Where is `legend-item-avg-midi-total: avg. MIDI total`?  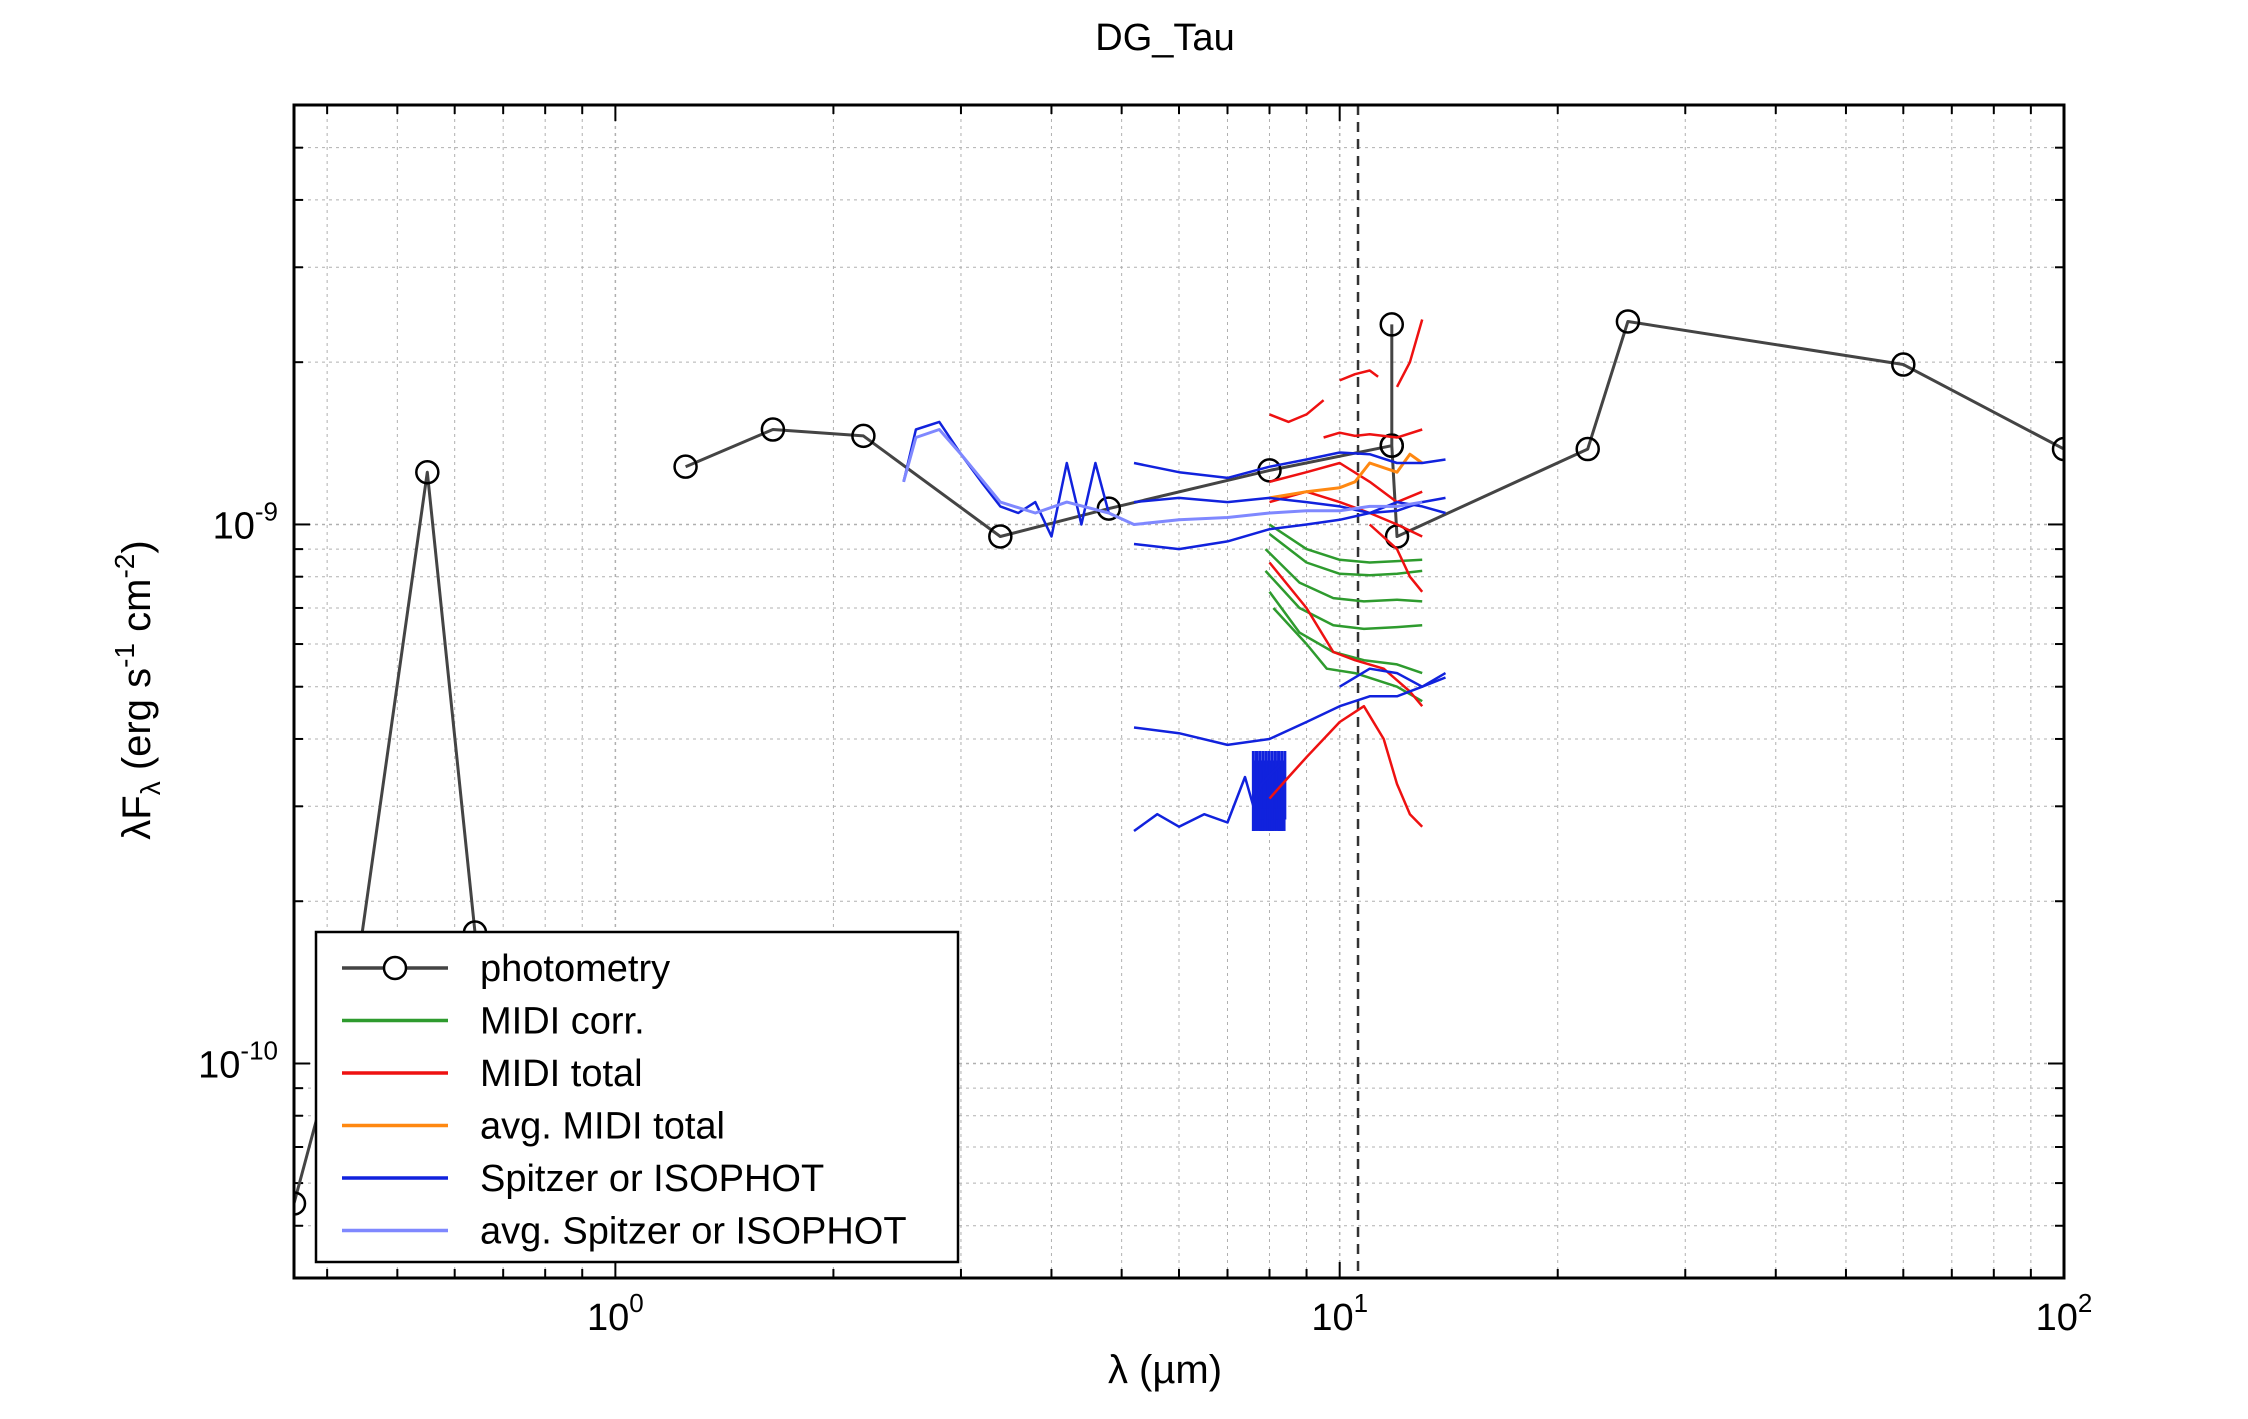 legend-item-avg-midi-total: avg. MIDI total is located at coordinates (533, 1127).